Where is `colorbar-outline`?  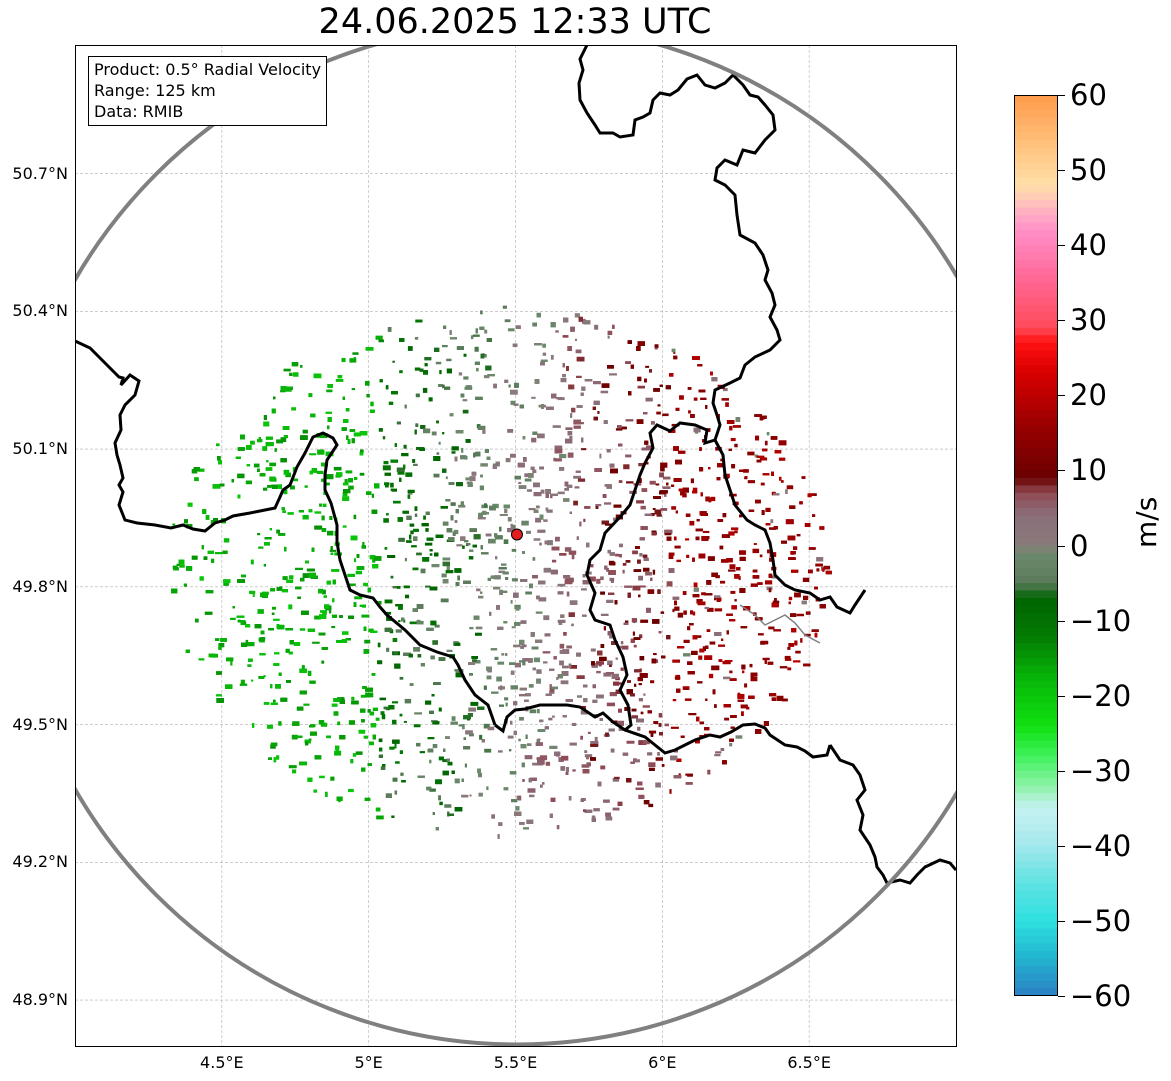 colorbar-outline is located at coordinates (1036, 545).